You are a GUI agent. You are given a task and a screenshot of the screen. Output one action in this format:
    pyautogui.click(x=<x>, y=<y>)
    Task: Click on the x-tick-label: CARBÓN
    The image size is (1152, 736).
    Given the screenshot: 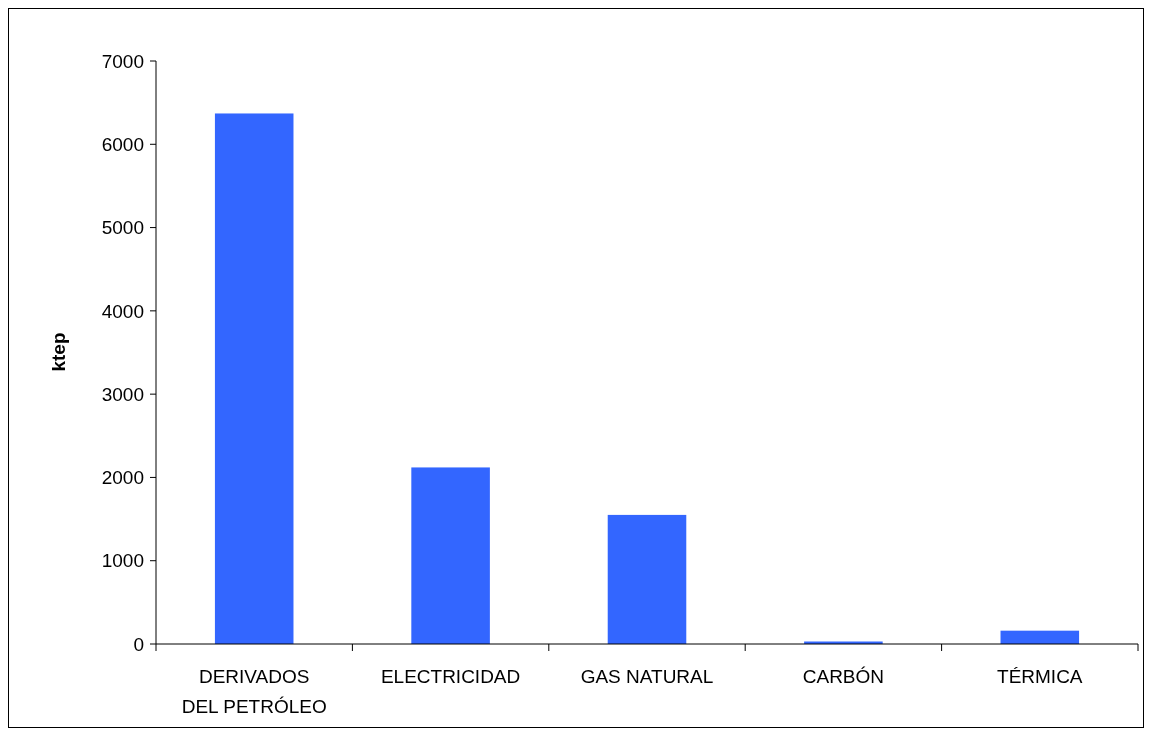 What is the action you would take?
    pyautogui.click(x=843, y=676)
    